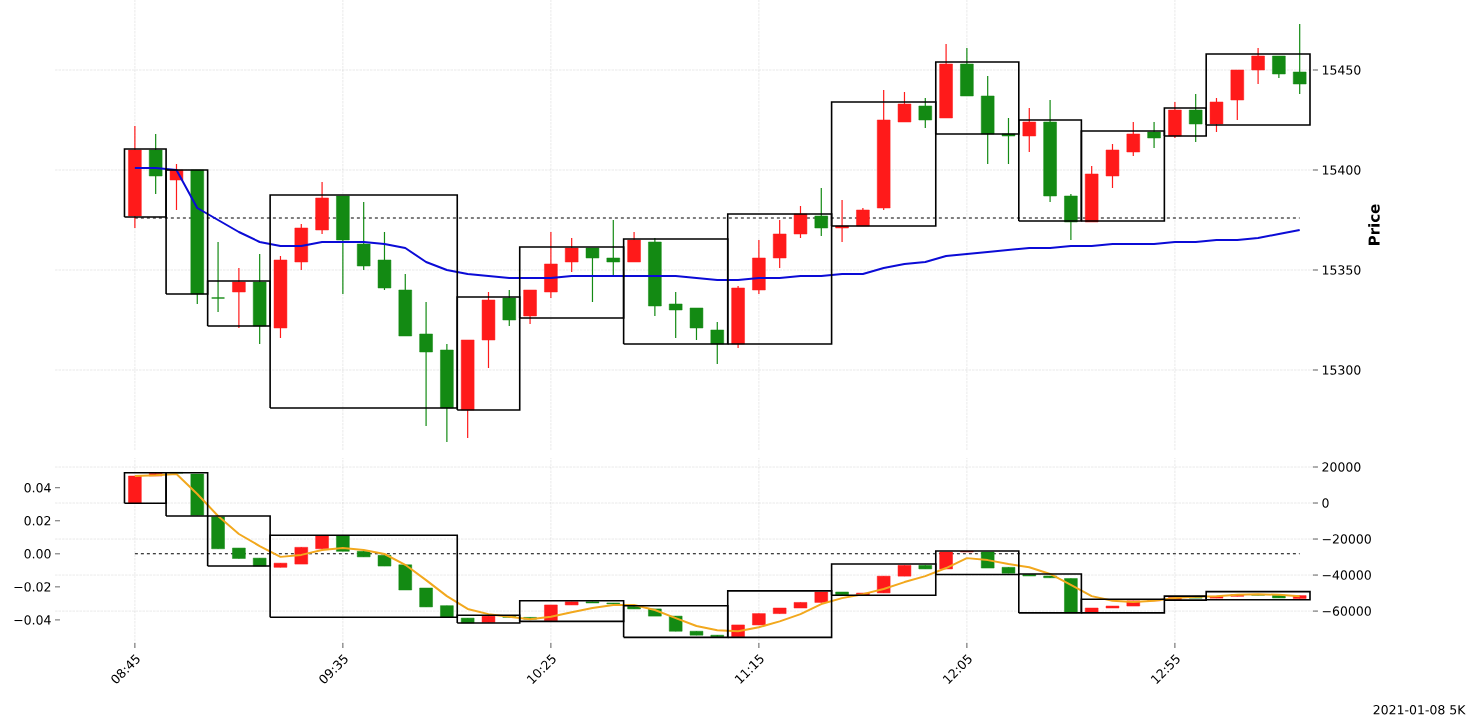 The image size is (1472, 721). Describe the element at coordinates (1341, 467) in the screenshot. I see `y2-tick-label: 20000` at that location.